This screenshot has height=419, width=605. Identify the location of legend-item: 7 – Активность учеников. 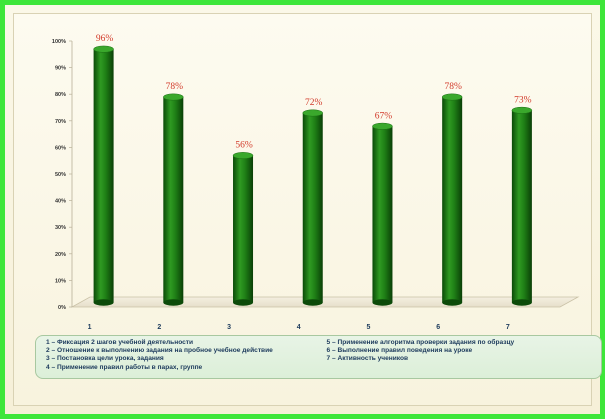
(367, 359).